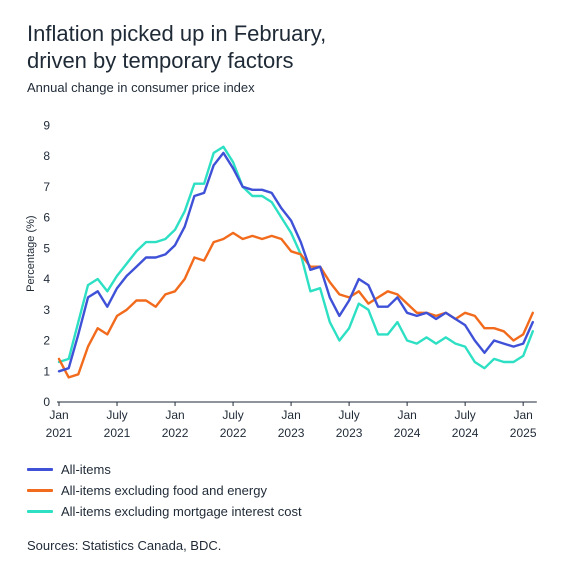  What do you see at coordinates (46, 371) in the screenshot?
I see `y-tick-label: 1` at bounding box center [46, 371].